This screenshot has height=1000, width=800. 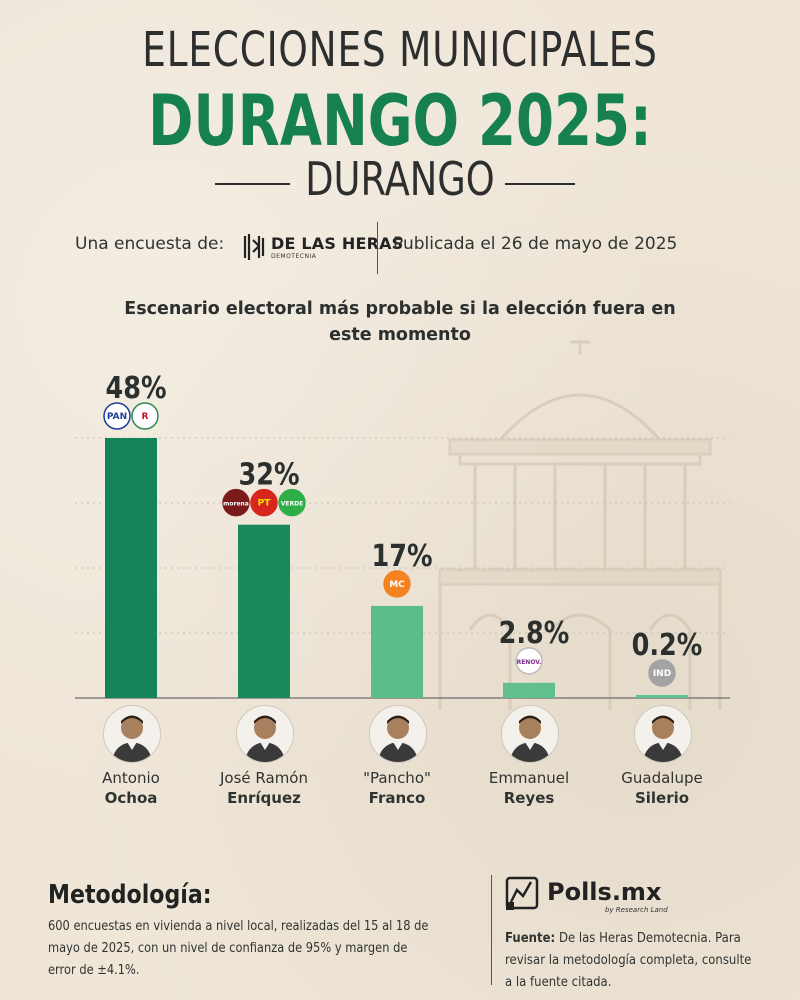 I want to click on party-logo-label: PAN, so click(x=117, y=417).